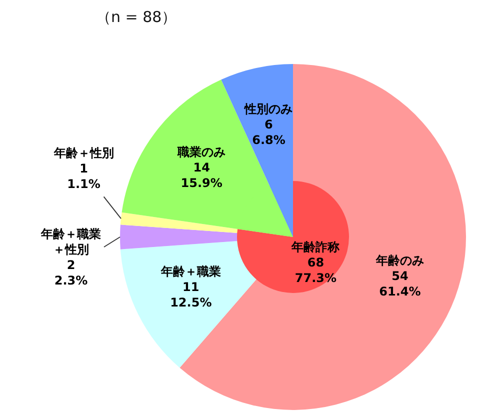  What do you see at coordinates (201, 152) in the screenshot?
I see `slice-label: 職業のみ` at bounding box center [201, 152].